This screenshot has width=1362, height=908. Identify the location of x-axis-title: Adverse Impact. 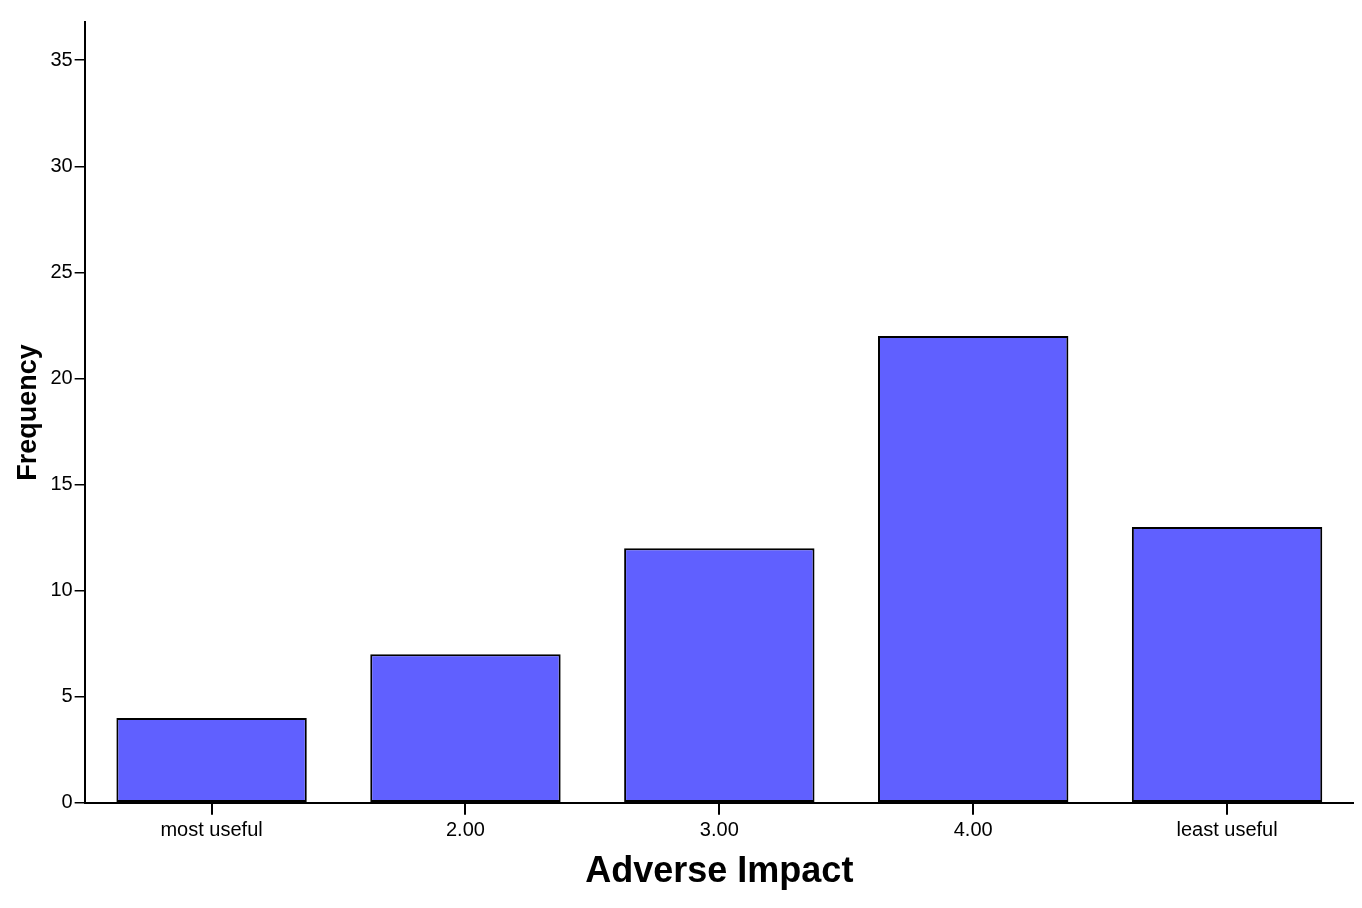
(719, 870).